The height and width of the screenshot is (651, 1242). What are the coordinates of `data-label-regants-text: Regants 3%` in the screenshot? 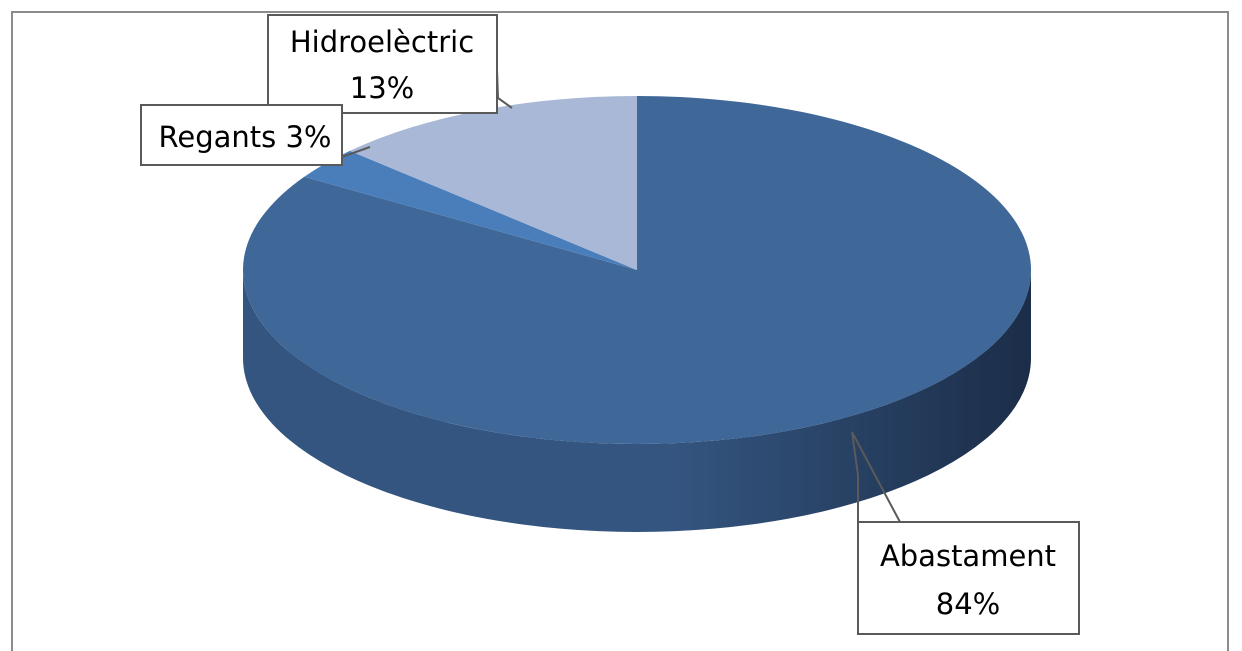 It's located at (245, 137).